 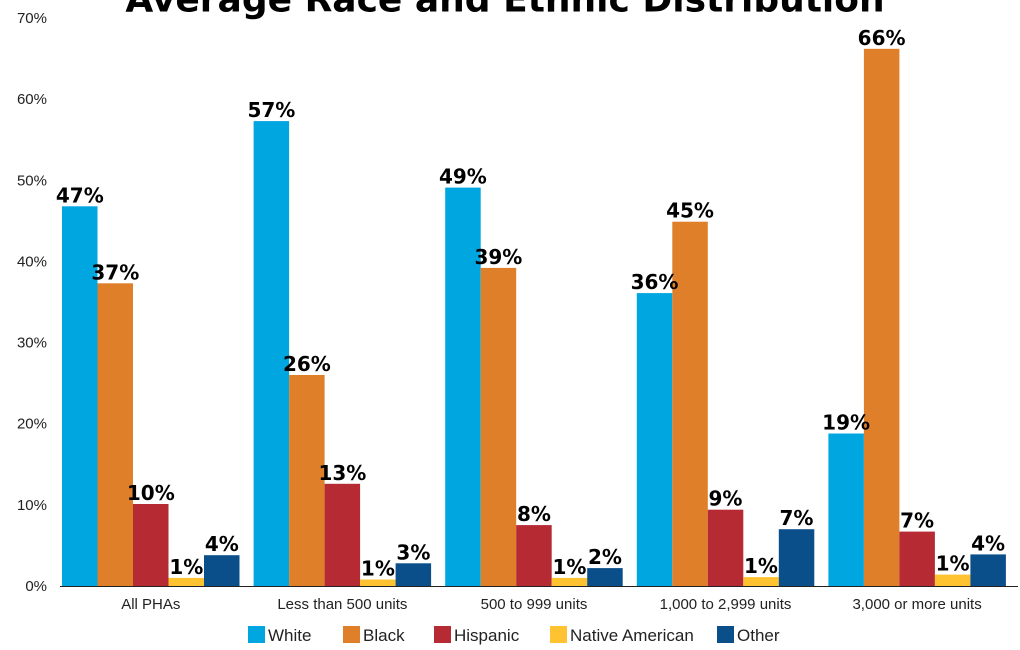 I want to click on y-tick-label: 60%, so click(x=32, y=99).